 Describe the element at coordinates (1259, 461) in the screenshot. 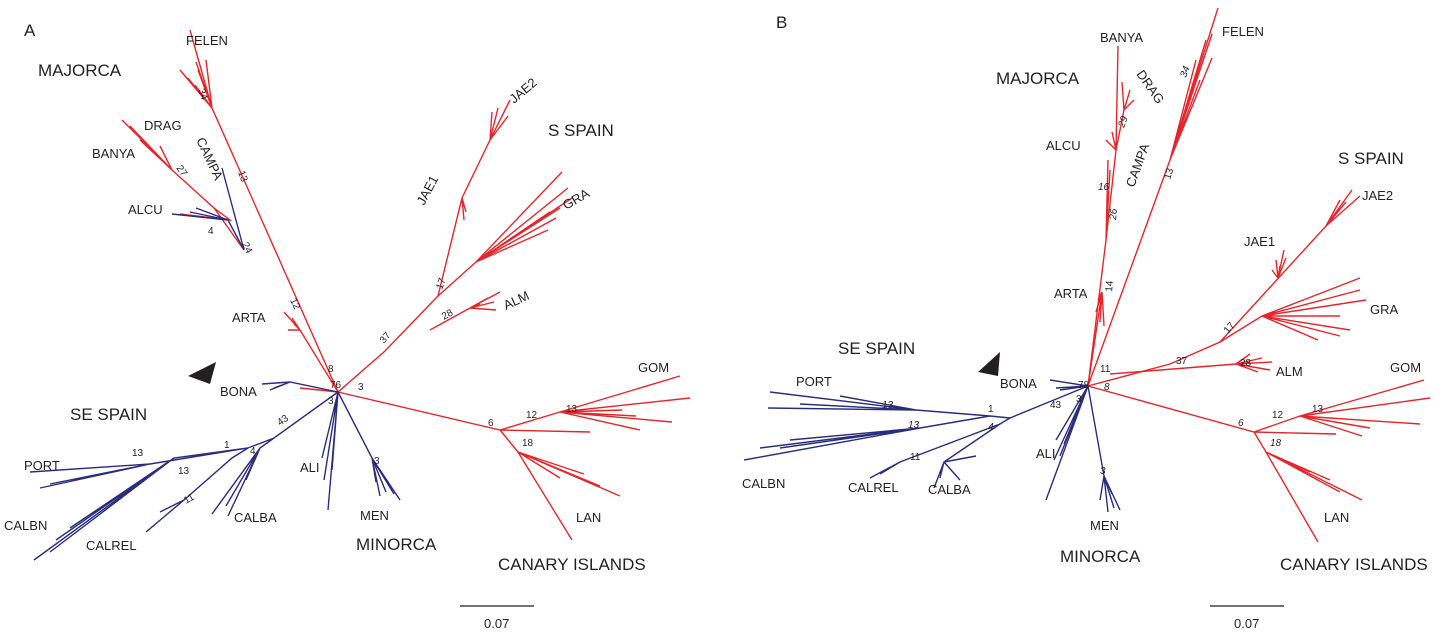

I see `branch-canary` at that location.